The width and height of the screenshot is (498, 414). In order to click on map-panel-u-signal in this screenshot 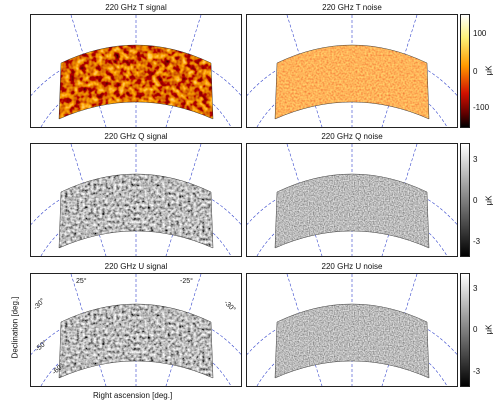, I will do `click(136, 330)`.